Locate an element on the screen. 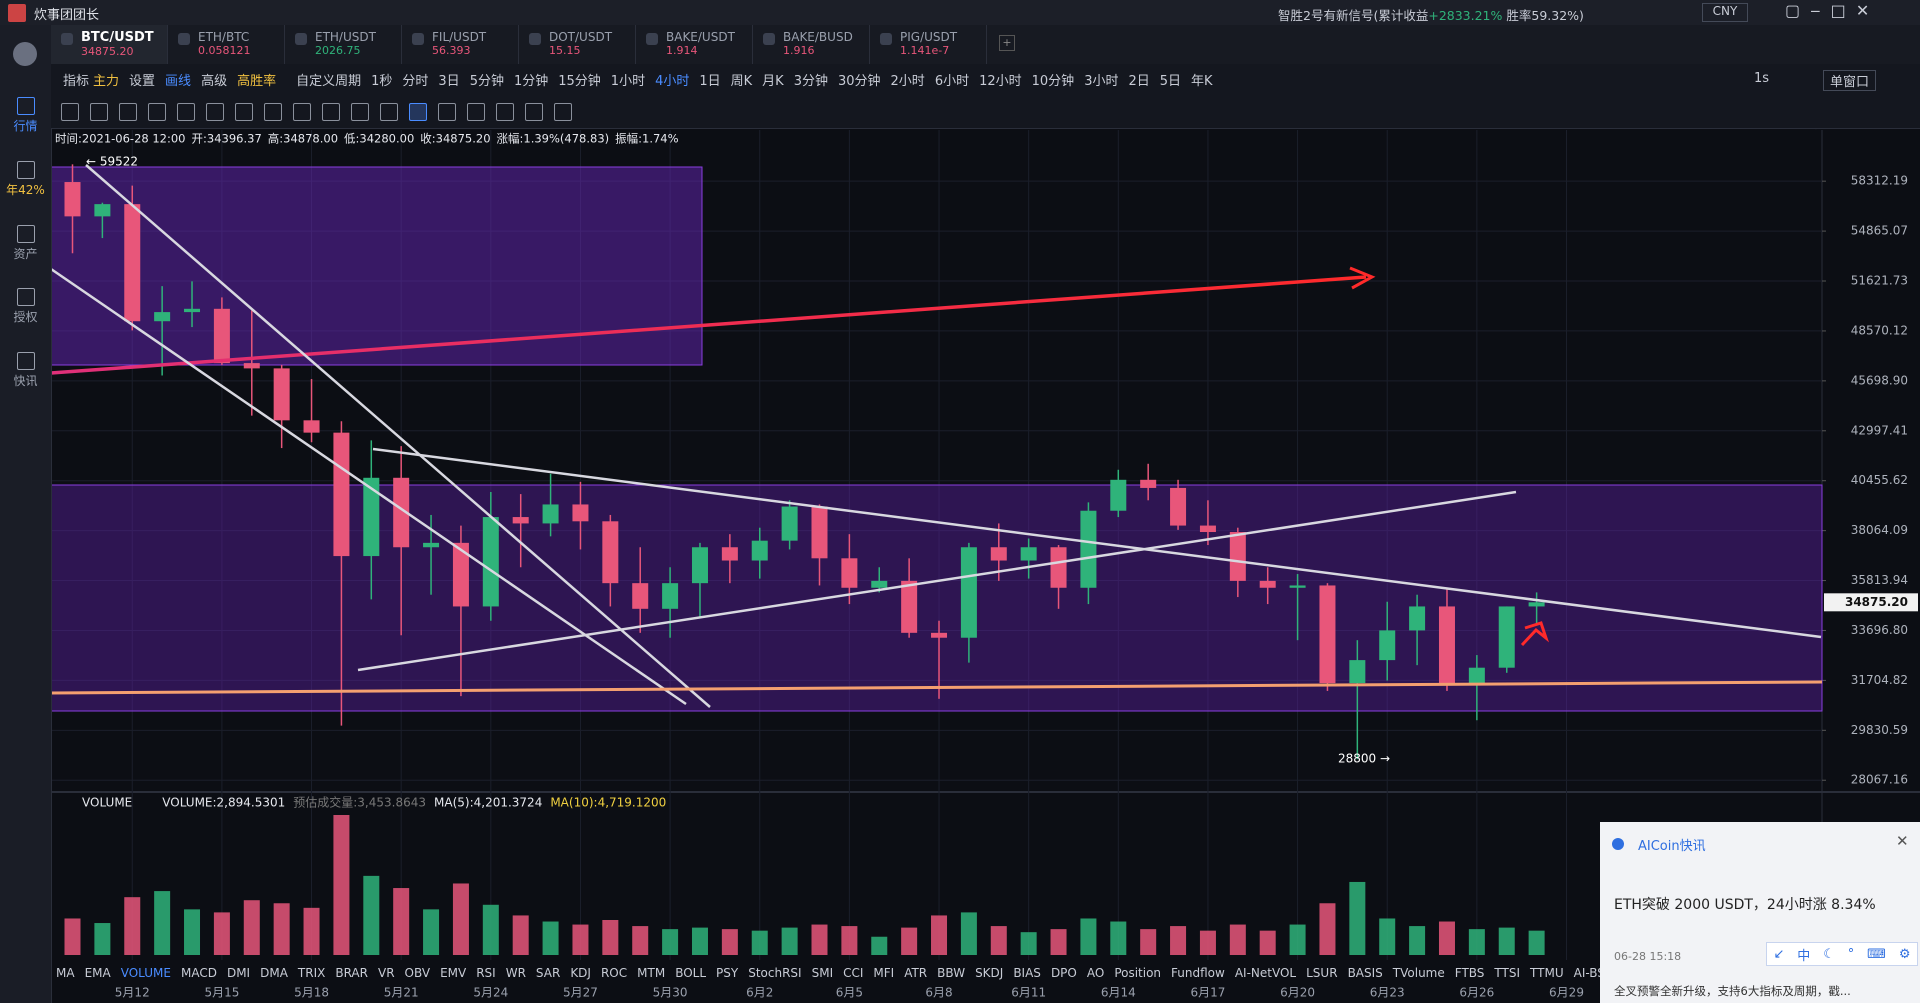 The width and height of the screenshot is (1920, 1003). indicator-tab: AO is located at coordinates (1095, 972).